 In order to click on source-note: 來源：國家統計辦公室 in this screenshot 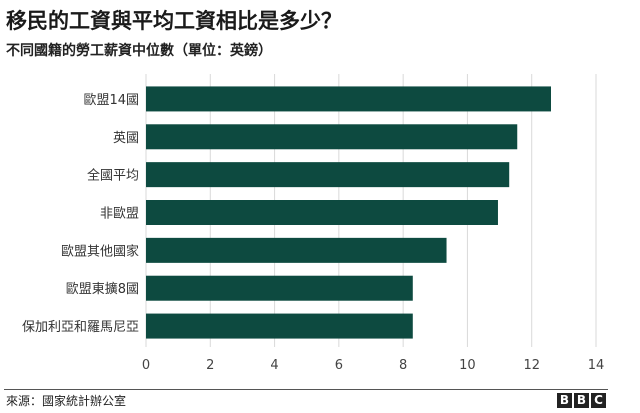, I will do `click(66, 401)`.